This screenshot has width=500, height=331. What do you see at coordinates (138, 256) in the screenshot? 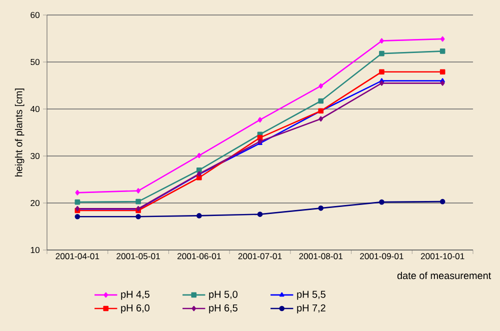
I see `x-tick-label: 2001-05-01` at bounding box center [138, 256].